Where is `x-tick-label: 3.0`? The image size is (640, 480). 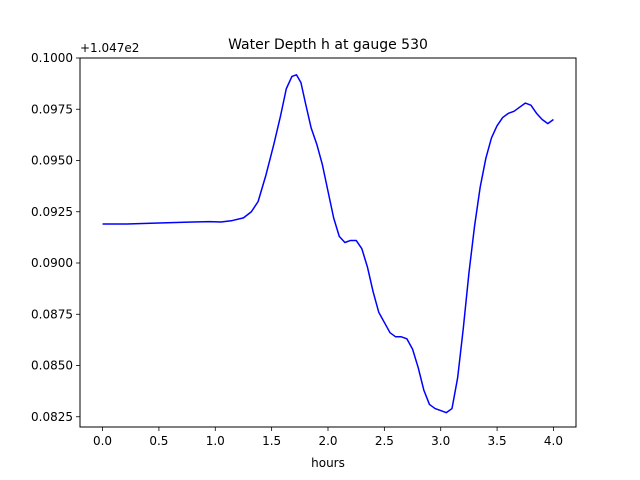
x-tick-label: 3.0 is located at coordinates (440, 441).